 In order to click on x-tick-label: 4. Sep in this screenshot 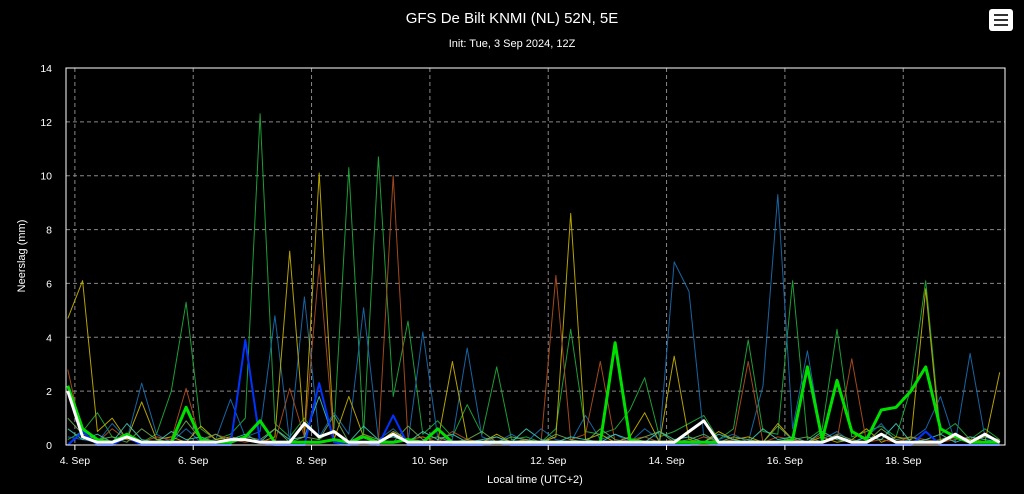, I will do `click(75, 461)`.